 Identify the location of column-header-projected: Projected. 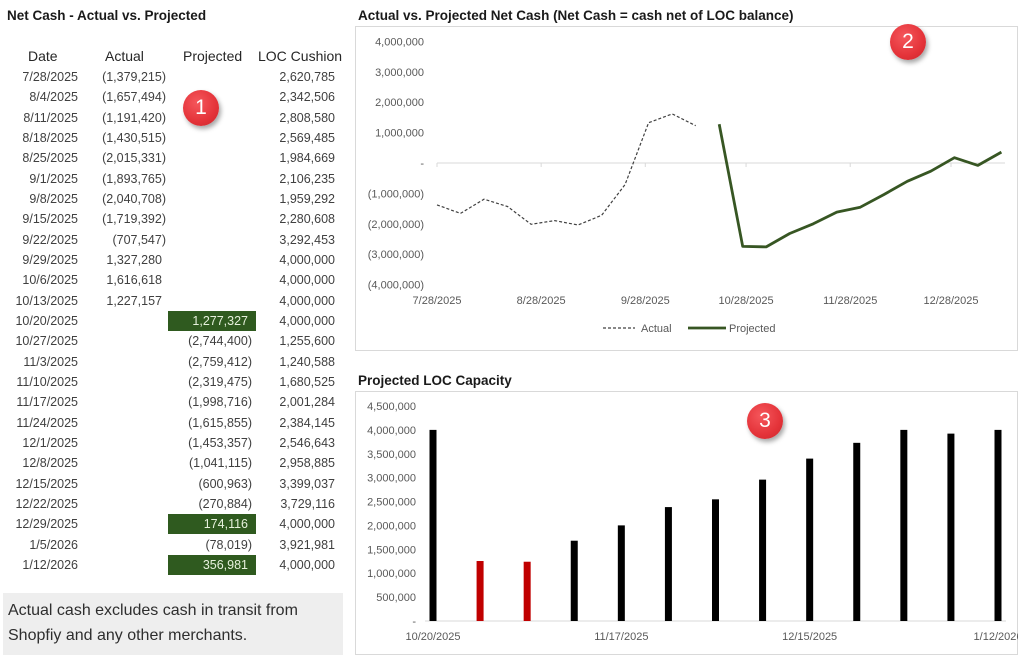
(213, 56).